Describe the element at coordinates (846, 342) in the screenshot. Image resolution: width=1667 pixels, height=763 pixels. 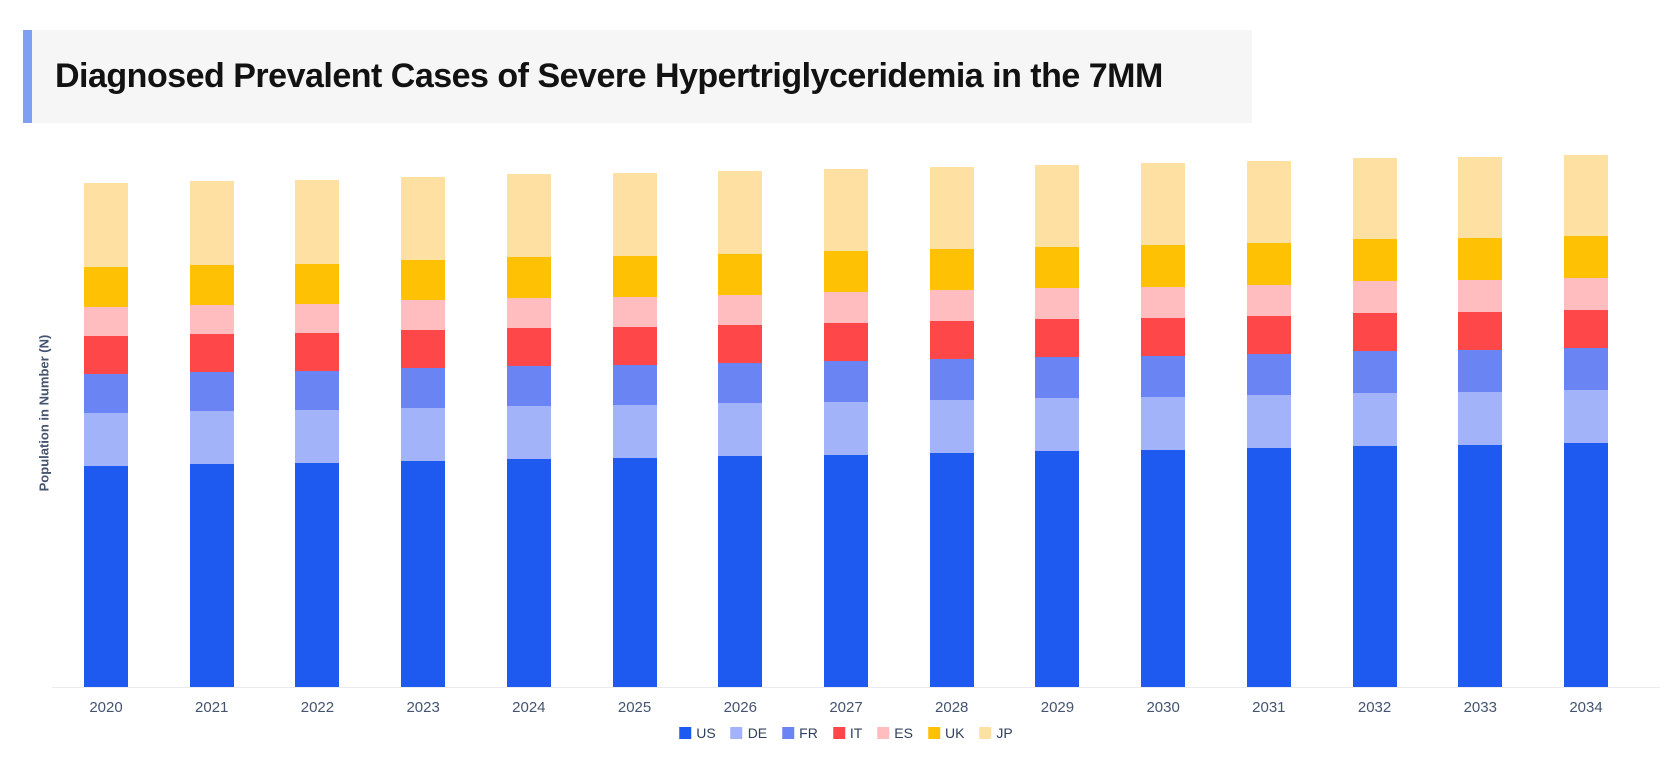
I see `bar-segment-IT-2027` at that location.